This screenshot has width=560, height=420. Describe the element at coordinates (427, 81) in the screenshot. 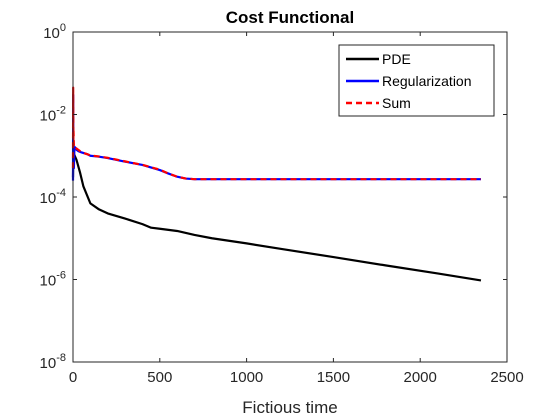

I see `legend-label-regularization: Regularization` at that location.